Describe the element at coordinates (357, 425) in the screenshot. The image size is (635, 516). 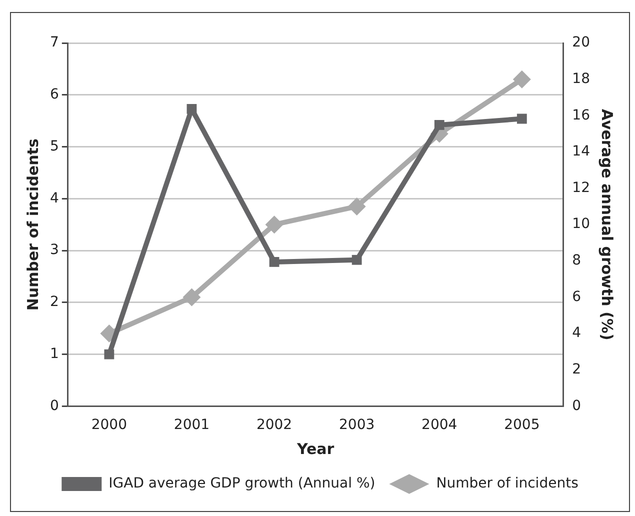
I see `x-tick-label: 2003` at that location.